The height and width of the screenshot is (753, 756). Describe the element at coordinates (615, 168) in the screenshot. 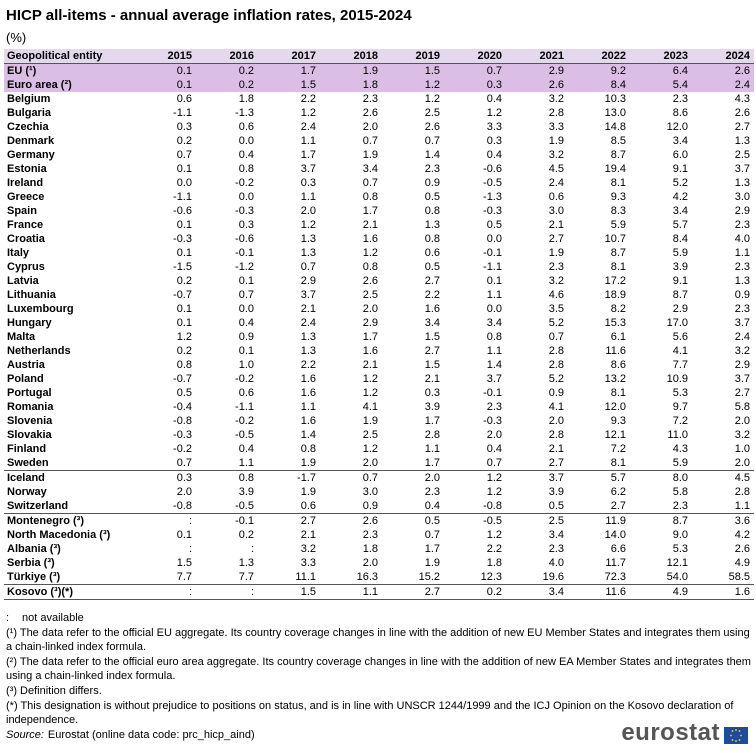

I see `value-cell: 19.4` at that location.